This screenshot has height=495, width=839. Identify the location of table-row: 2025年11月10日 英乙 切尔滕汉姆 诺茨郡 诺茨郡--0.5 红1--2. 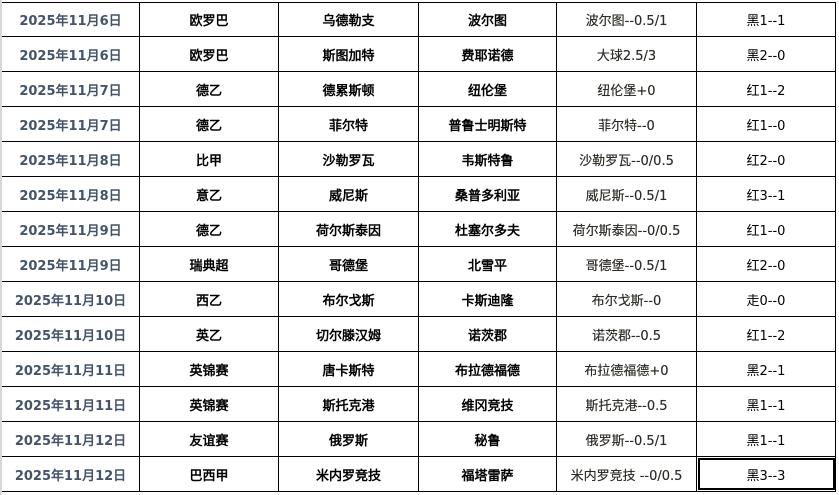
(419, 334).